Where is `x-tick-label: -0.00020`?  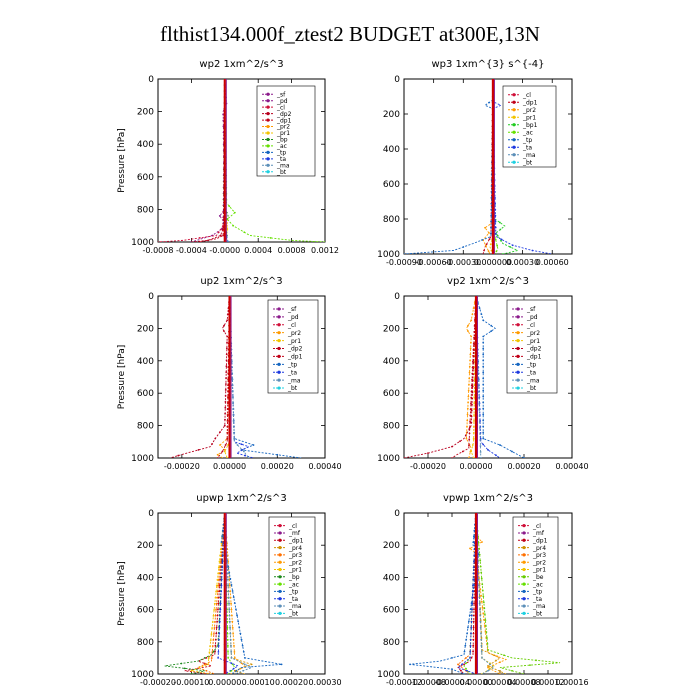 x-tick-label: -0.00020 is located at coordinates (158, 682).